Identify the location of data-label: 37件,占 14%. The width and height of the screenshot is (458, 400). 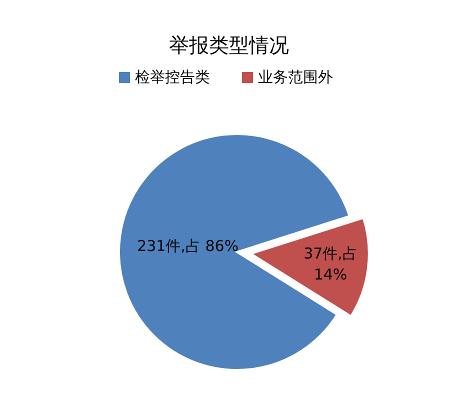
(331, 264).